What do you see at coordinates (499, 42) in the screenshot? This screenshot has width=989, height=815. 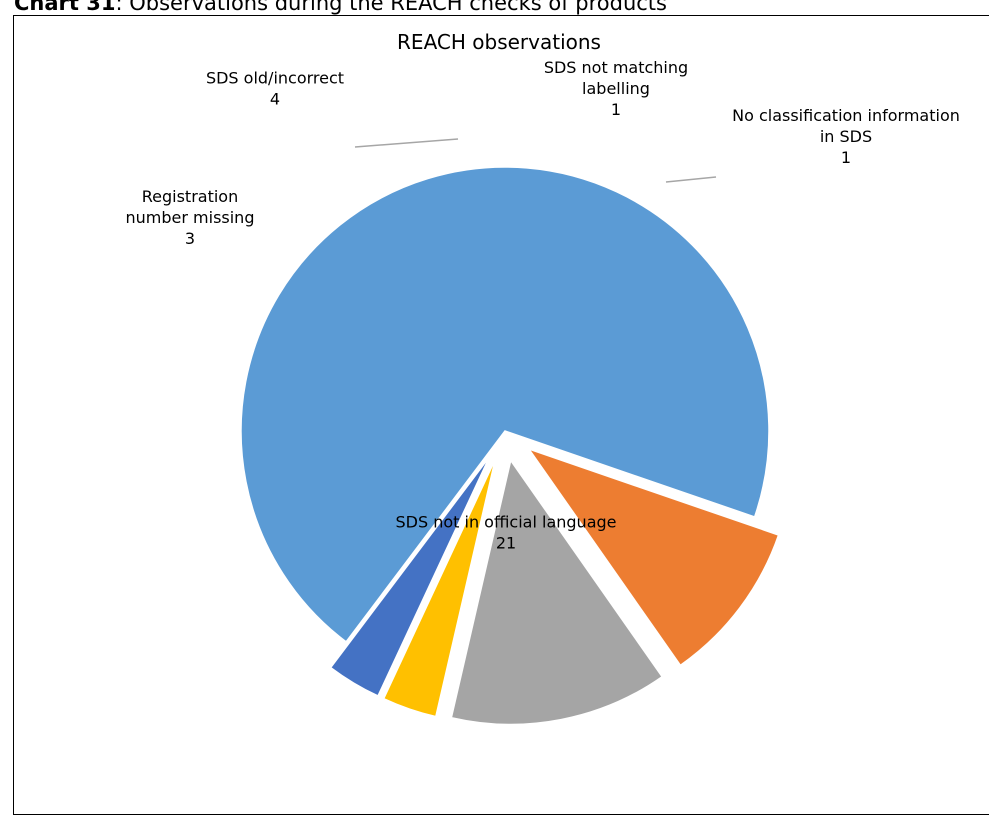 I see `chart-title: REACH observations` at bounding box center [499, 42].